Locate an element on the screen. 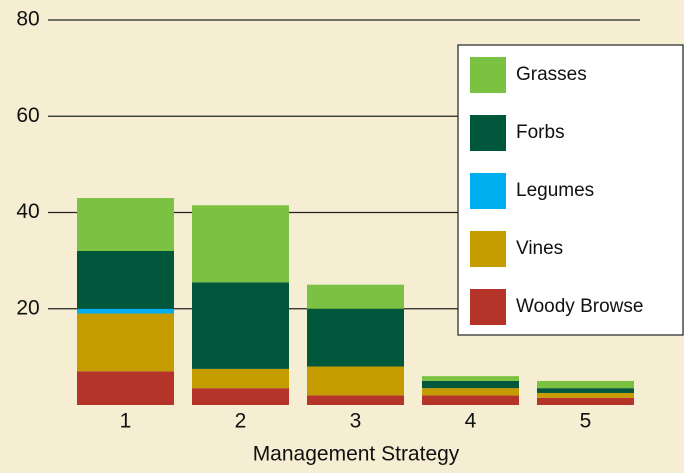  legend-label: Grasses is located at coordinates (551, 74).